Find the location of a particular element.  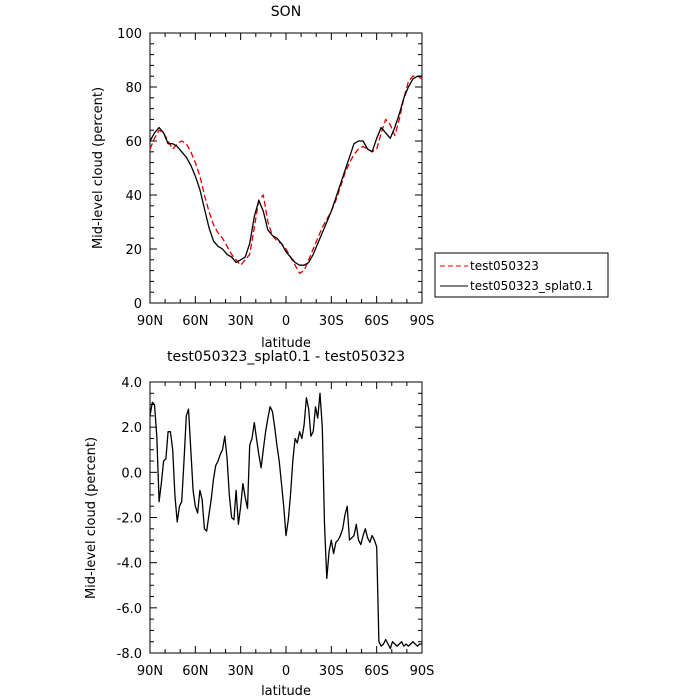

top-x-tick-label: 0 is located at coordinates (286, 321).